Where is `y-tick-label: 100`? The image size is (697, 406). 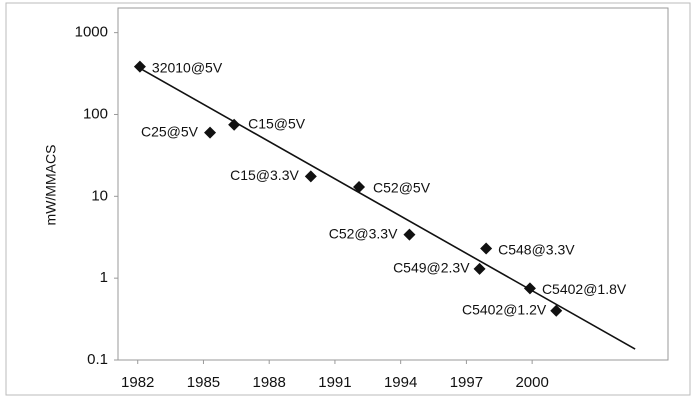 y-tick-label: 100 is located at coordinates (95, 113).